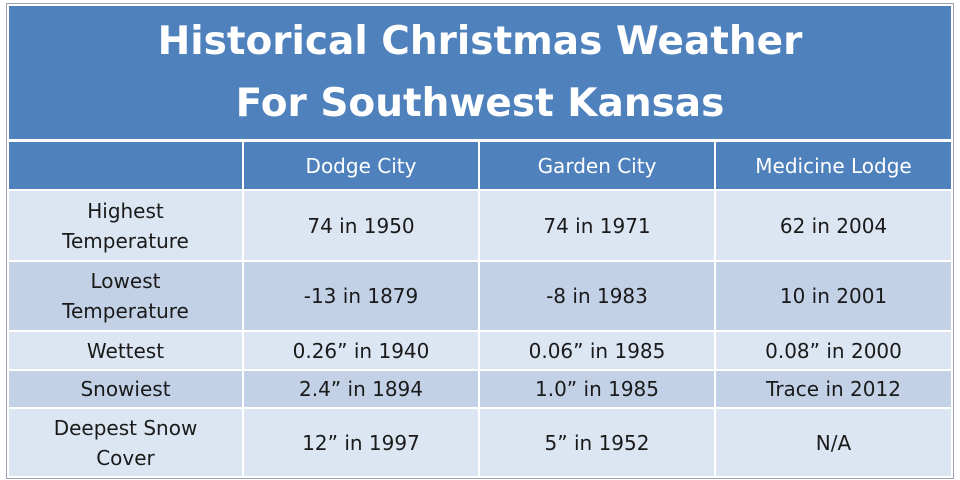 Image resolution: width=960 pixels, height=480 pixels. What do you see at coordinates (598, 166) in the screenshot?
I see `column-header: Garden City` at bounding box center [598, 166].